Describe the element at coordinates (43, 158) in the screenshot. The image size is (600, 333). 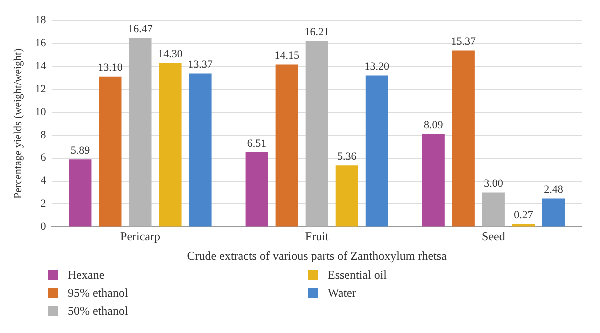
I see `y-tick-label: 6` at that location.